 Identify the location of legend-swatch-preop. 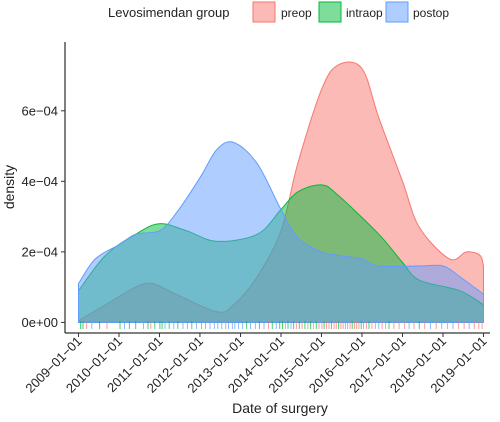
(264, 12).